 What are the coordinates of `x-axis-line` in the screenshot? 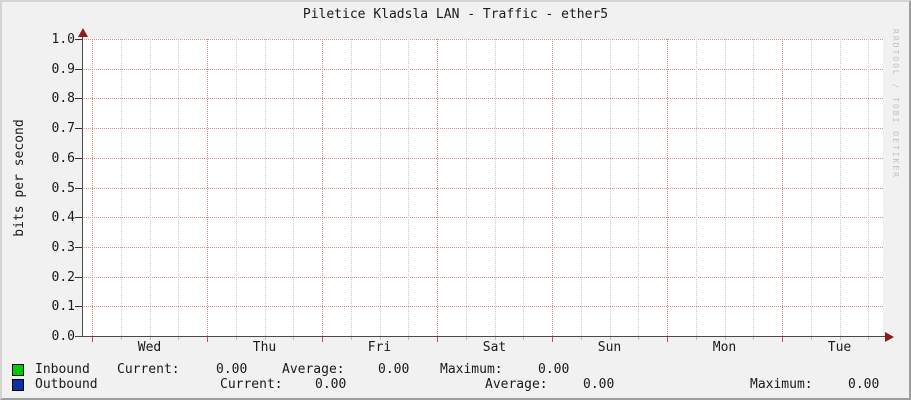 It's located at (481, 336).